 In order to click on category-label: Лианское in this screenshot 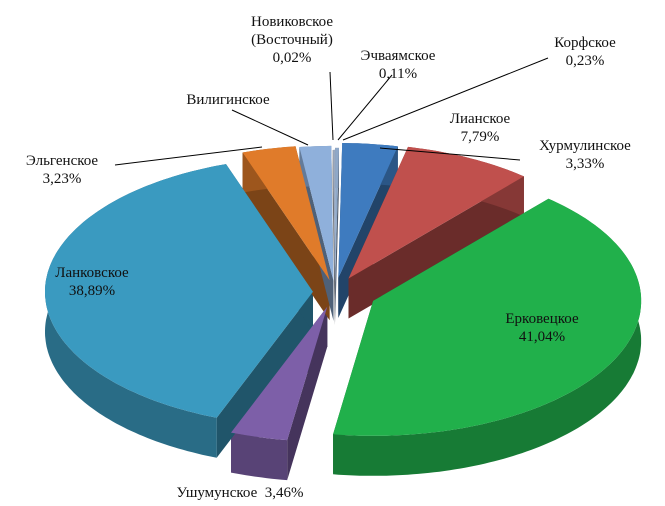, I will do `click(480, 119)`.